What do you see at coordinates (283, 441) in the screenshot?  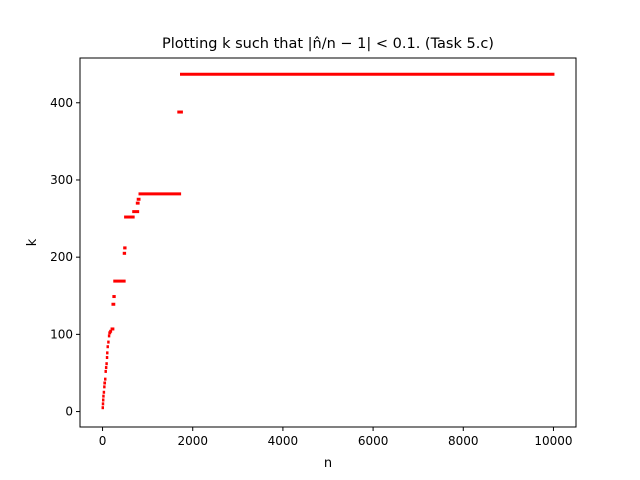 I see `x-tick-label-4000: 4000` at bounding box center [283, 441].